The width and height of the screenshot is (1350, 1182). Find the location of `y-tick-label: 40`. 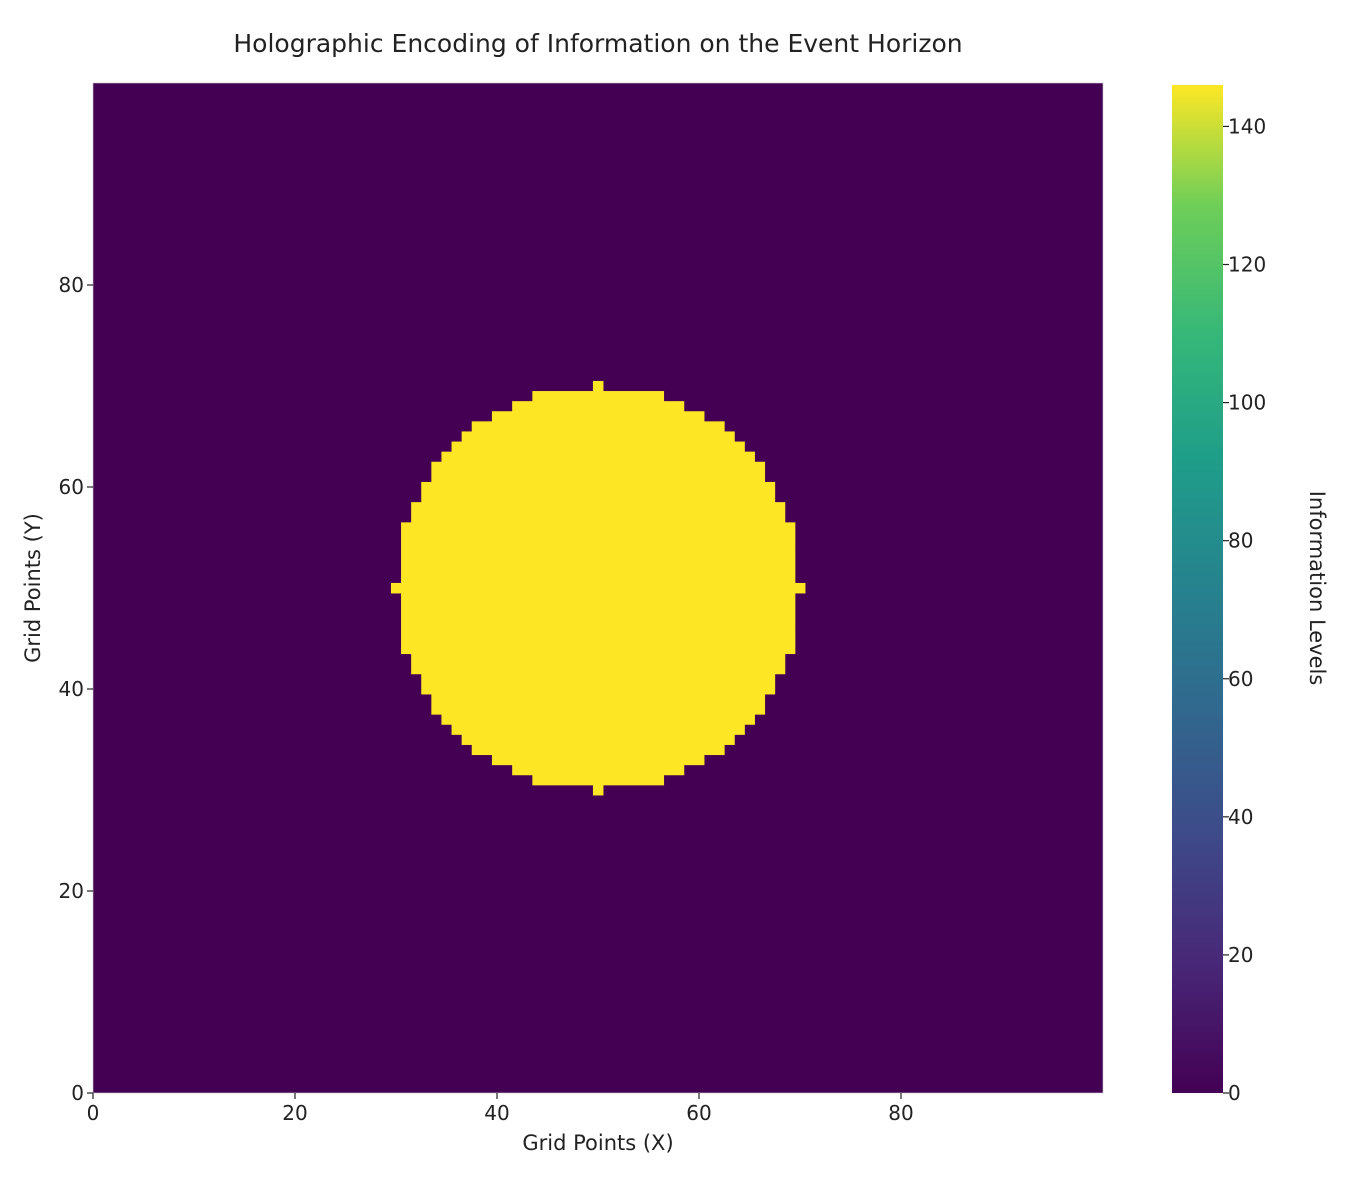

y-tick-label: 40 is located at coordinates (71, 689).